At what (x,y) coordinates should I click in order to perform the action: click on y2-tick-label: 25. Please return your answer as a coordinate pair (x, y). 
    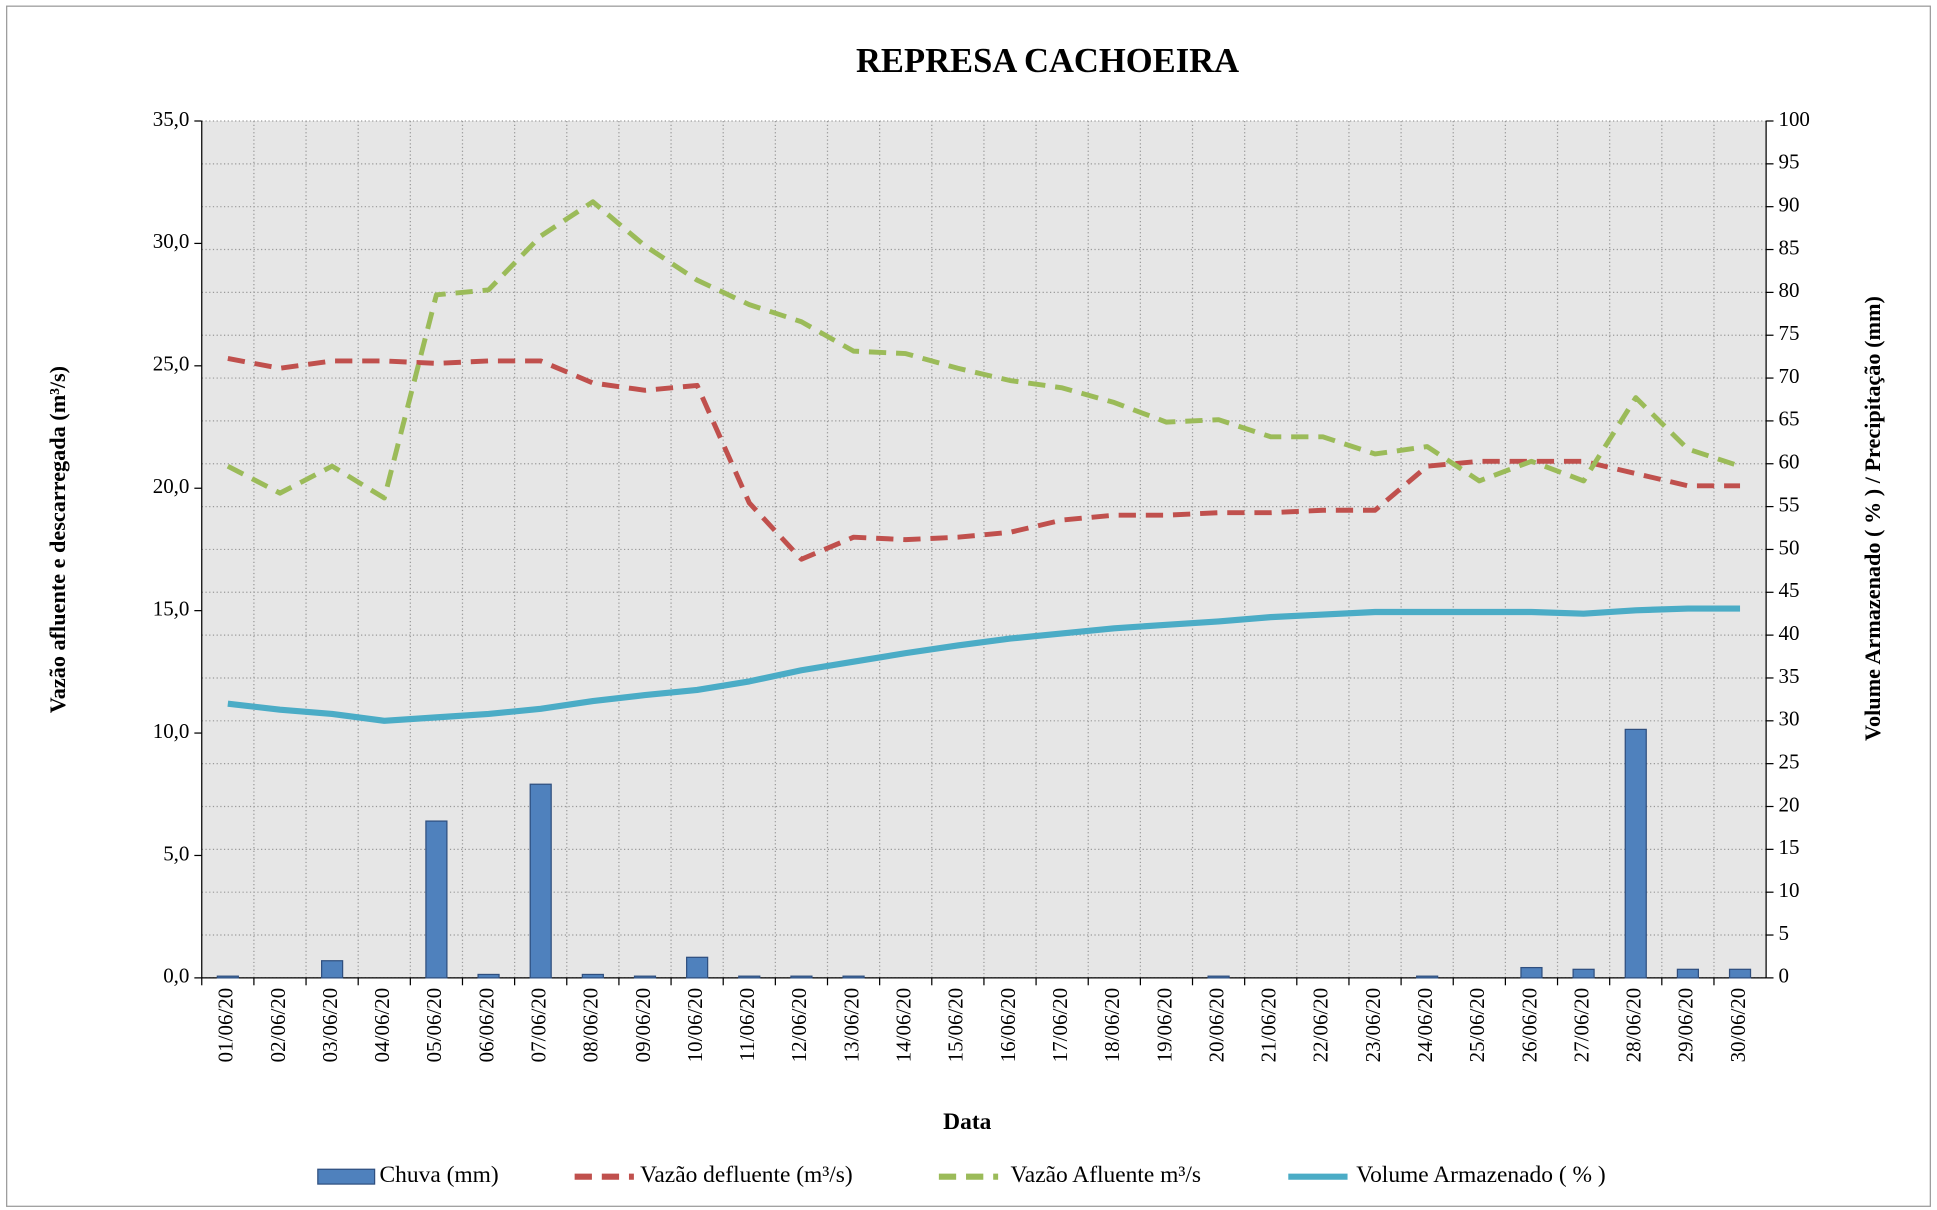
    Looking at the image, I should click on (1788, 761).